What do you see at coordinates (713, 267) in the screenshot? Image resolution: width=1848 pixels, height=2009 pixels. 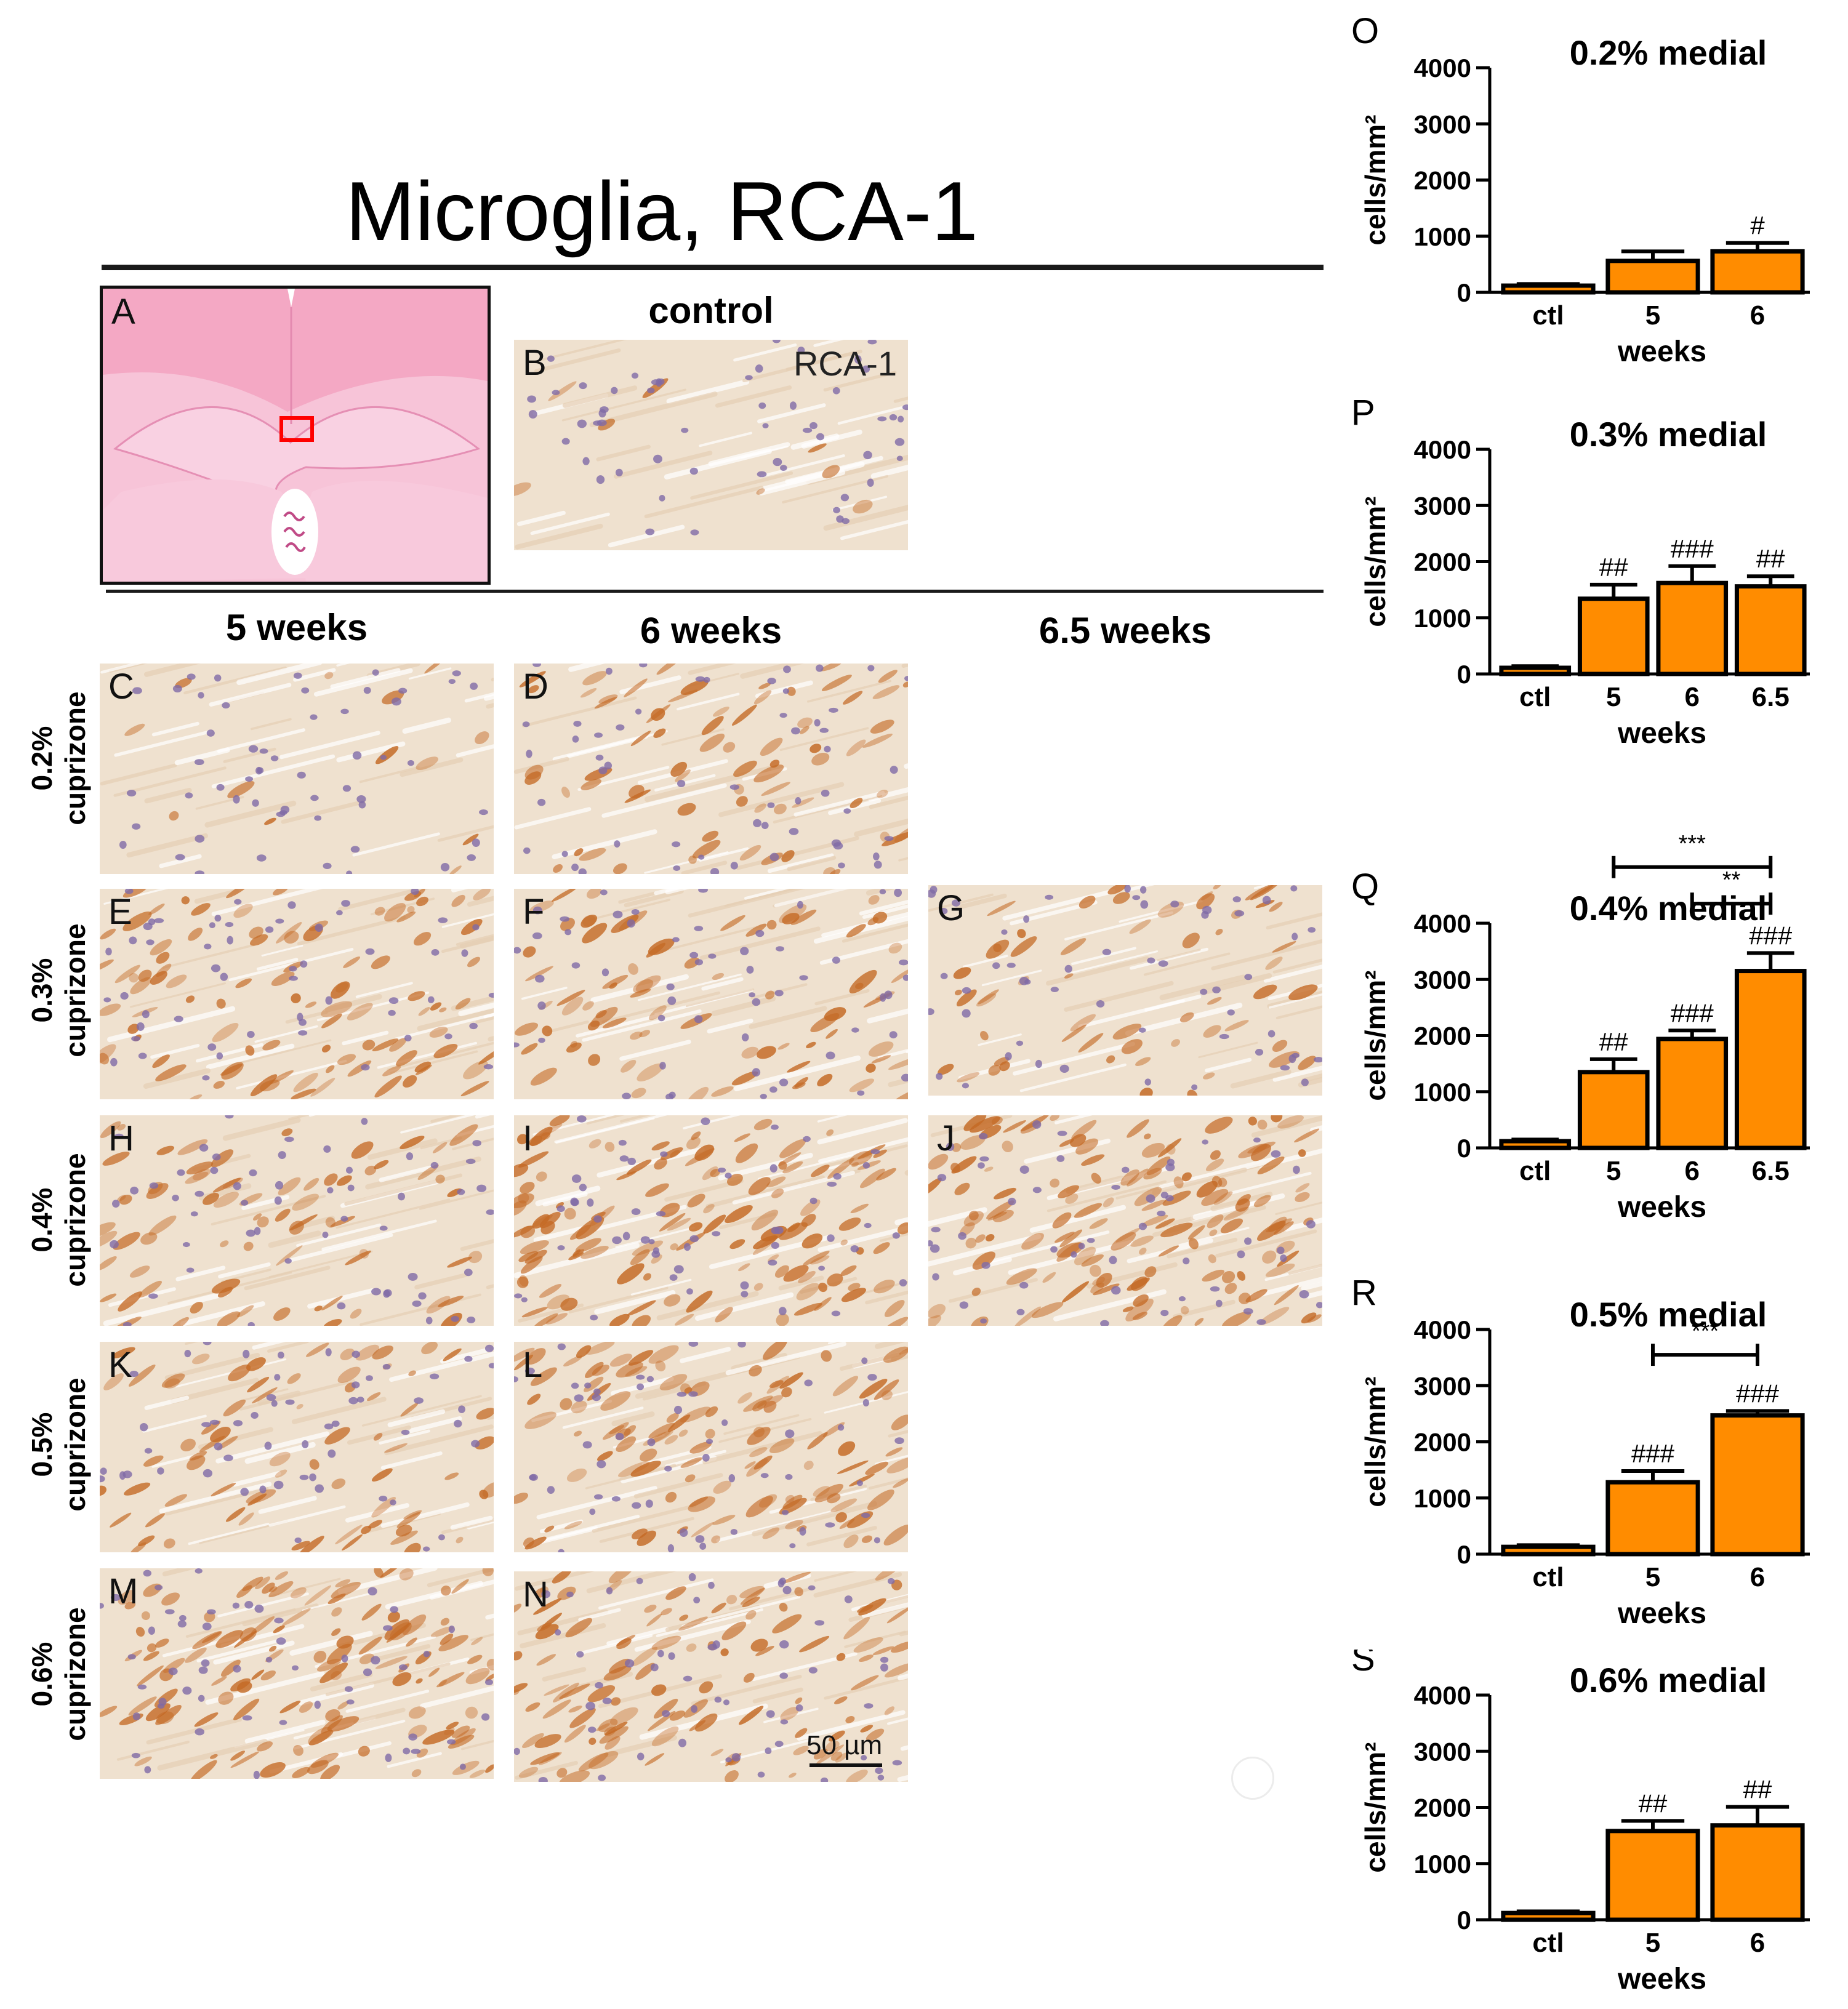 I see `title-divider` at bounding box center [713, 267].